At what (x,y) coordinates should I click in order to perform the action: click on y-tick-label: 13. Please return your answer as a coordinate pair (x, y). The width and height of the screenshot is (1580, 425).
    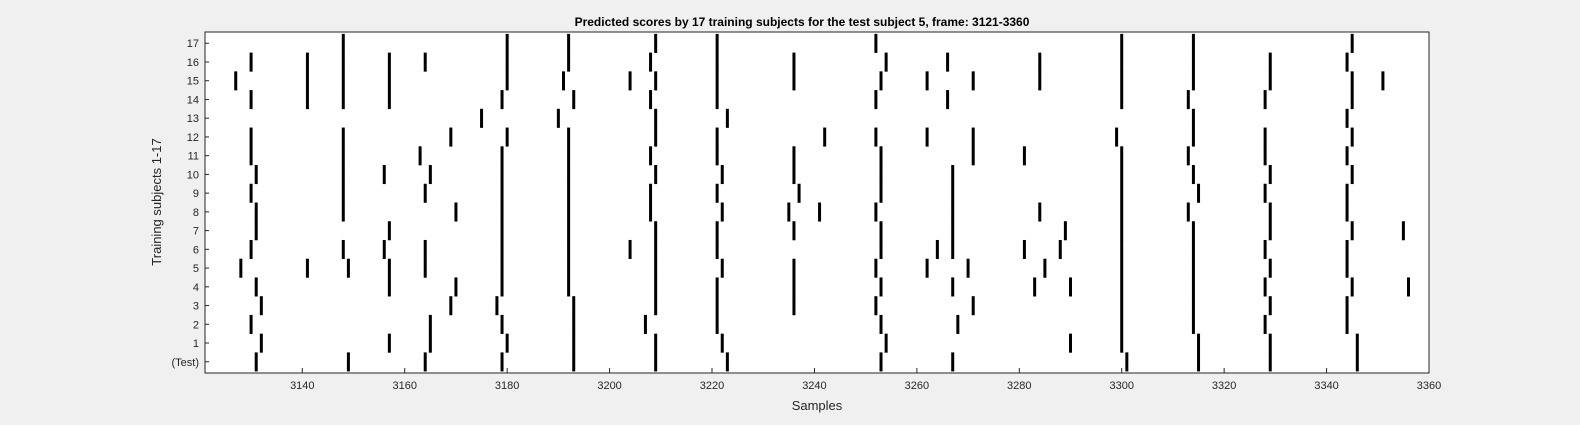
    Looking at the image, I should click on (193, 119).